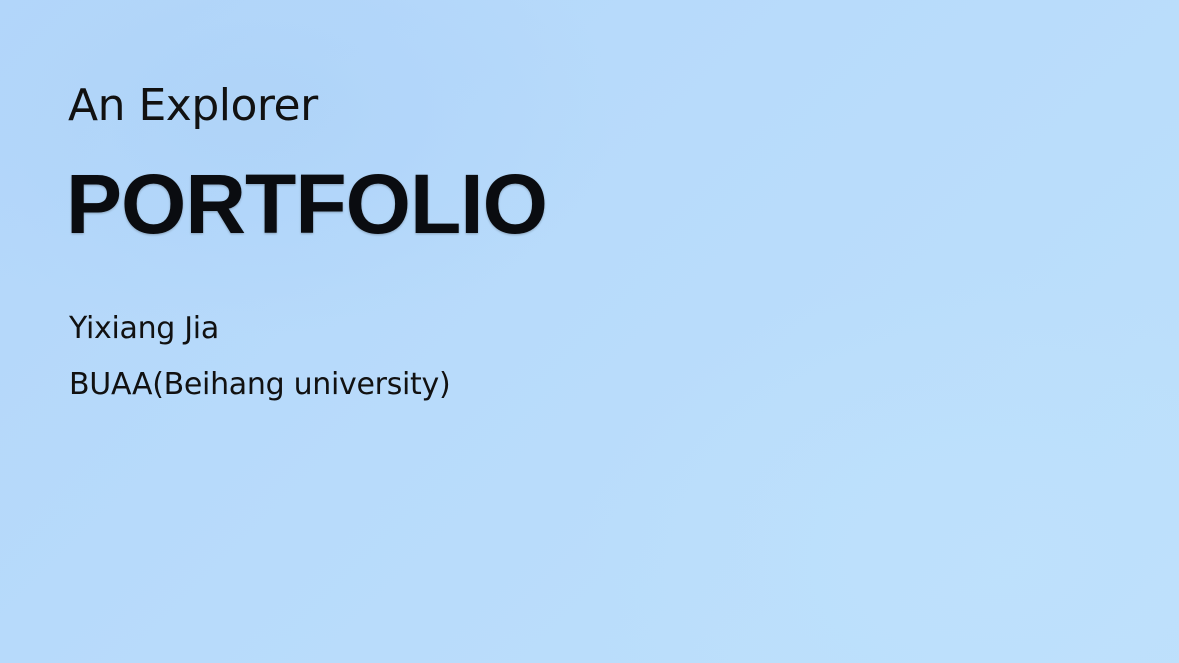 Image resolution: width=1179 pixels, height=663 pixels. Describe the element at coordinates (144, 328) in the screenshot. I see `author-name: Yixiang Jia` at that location.